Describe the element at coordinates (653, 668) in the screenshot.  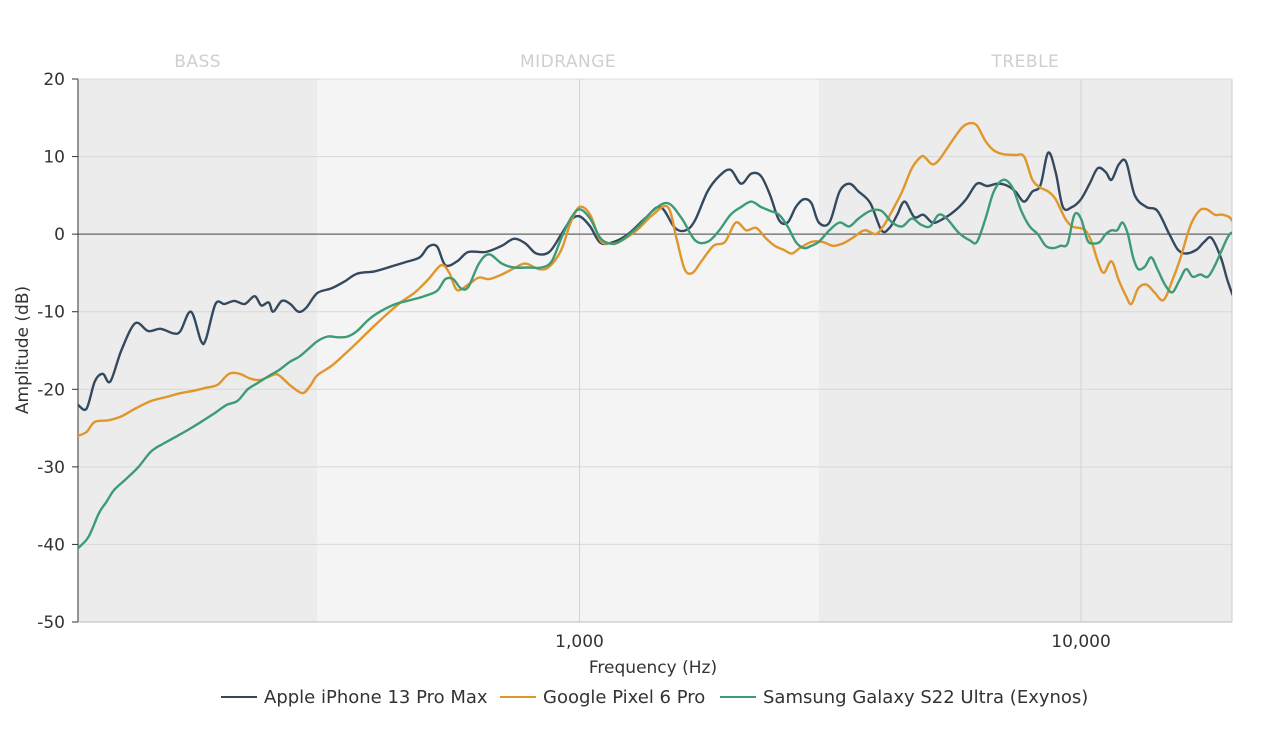
I see `x-axis-title: Frequency (Hz)` at that location.